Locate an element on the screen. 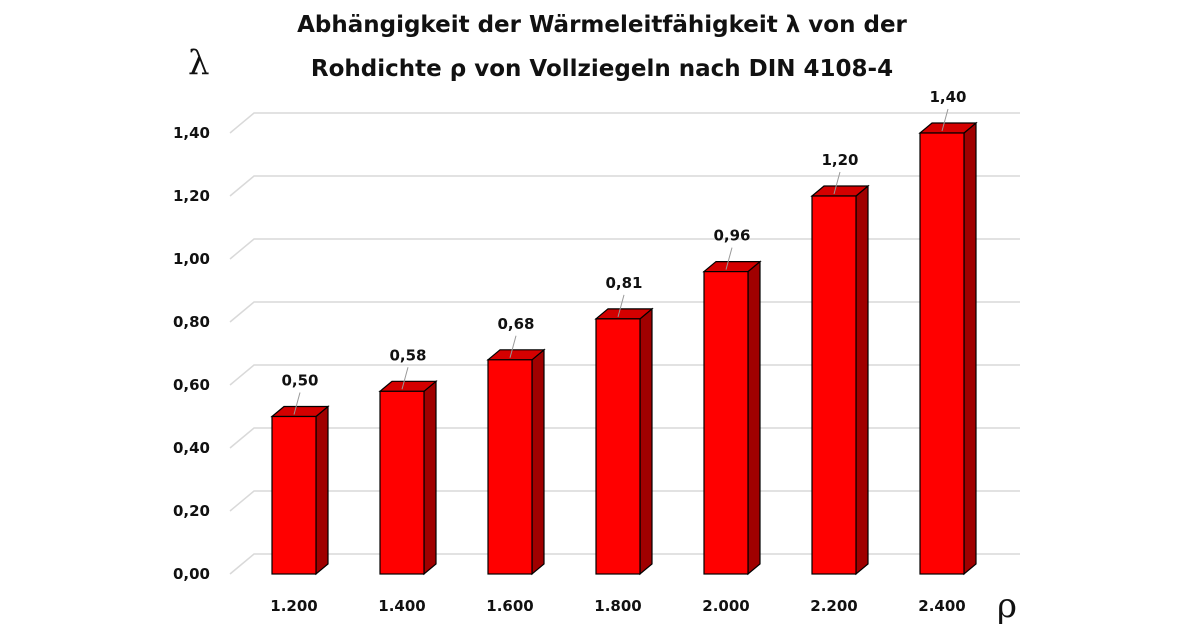 Image resolution: width=1200 pixels, height=628 pixels. data-label: 1,20 is located at coordinates (839, 160).